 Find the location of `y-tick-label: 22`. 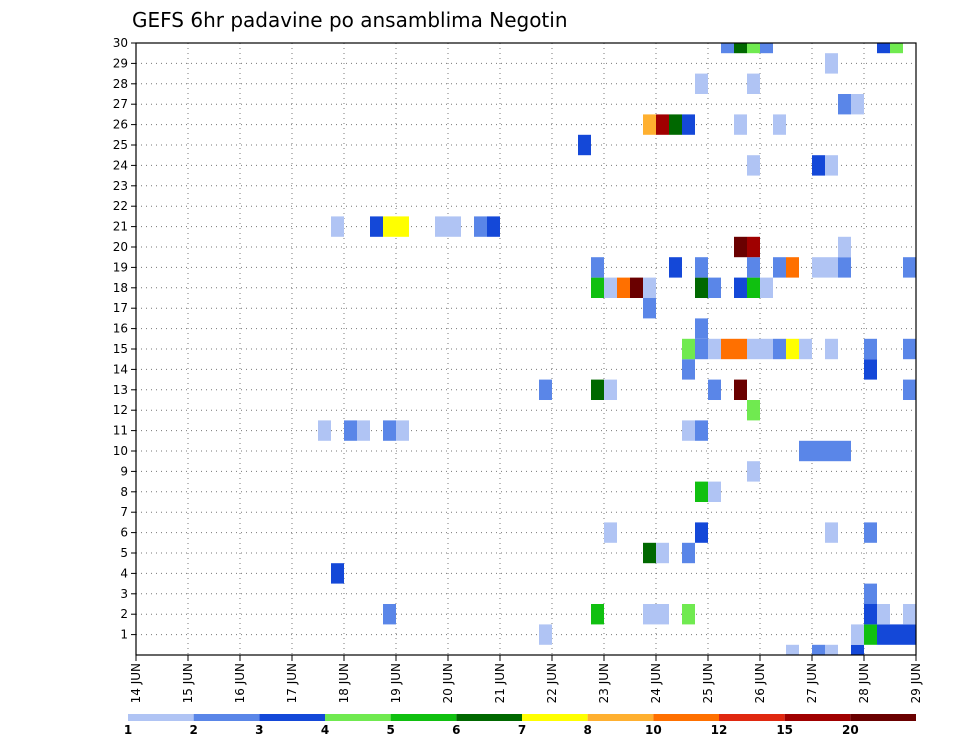

y-tick-label: 22 is located at coordinates (120, 206).